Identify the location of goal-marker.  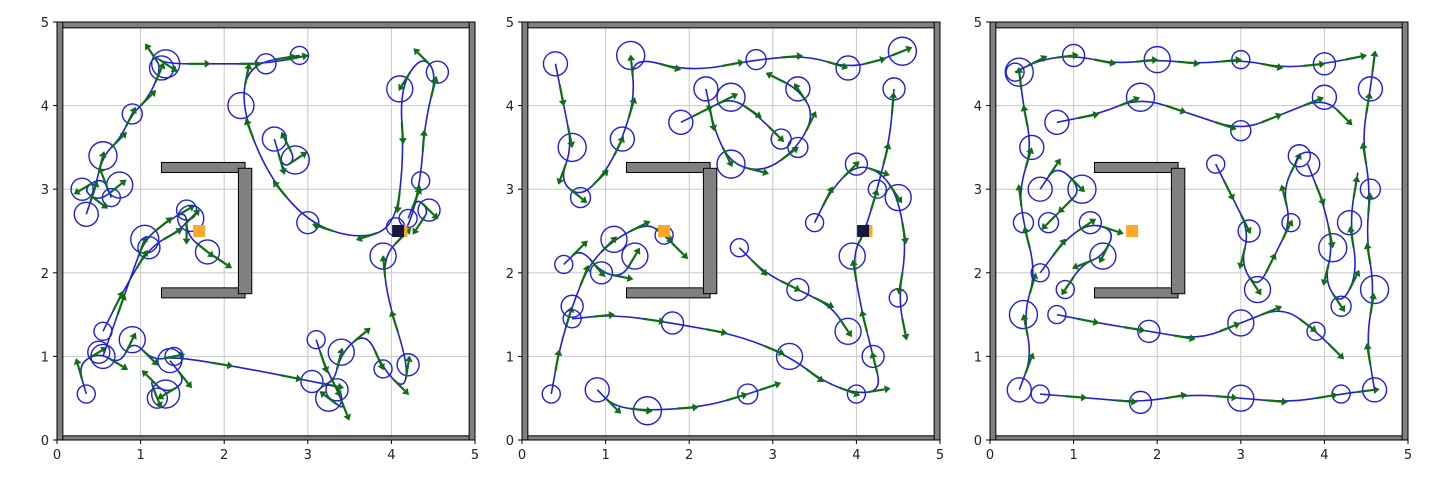
(664, 231).